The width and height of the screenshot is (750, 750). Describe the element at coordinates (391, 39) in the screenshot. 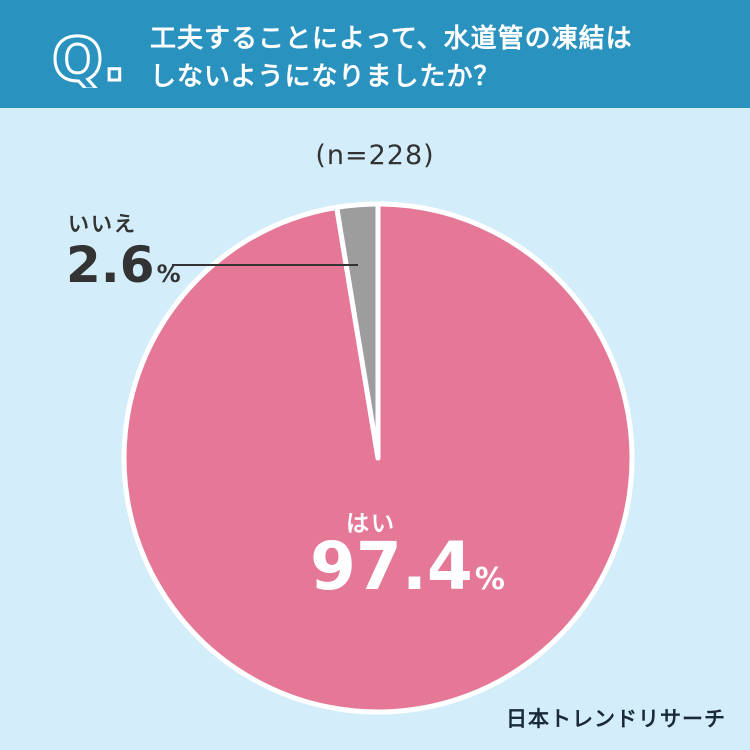

I see `question-line-1: 工夫することによって、水道管の凍結は` at that location.